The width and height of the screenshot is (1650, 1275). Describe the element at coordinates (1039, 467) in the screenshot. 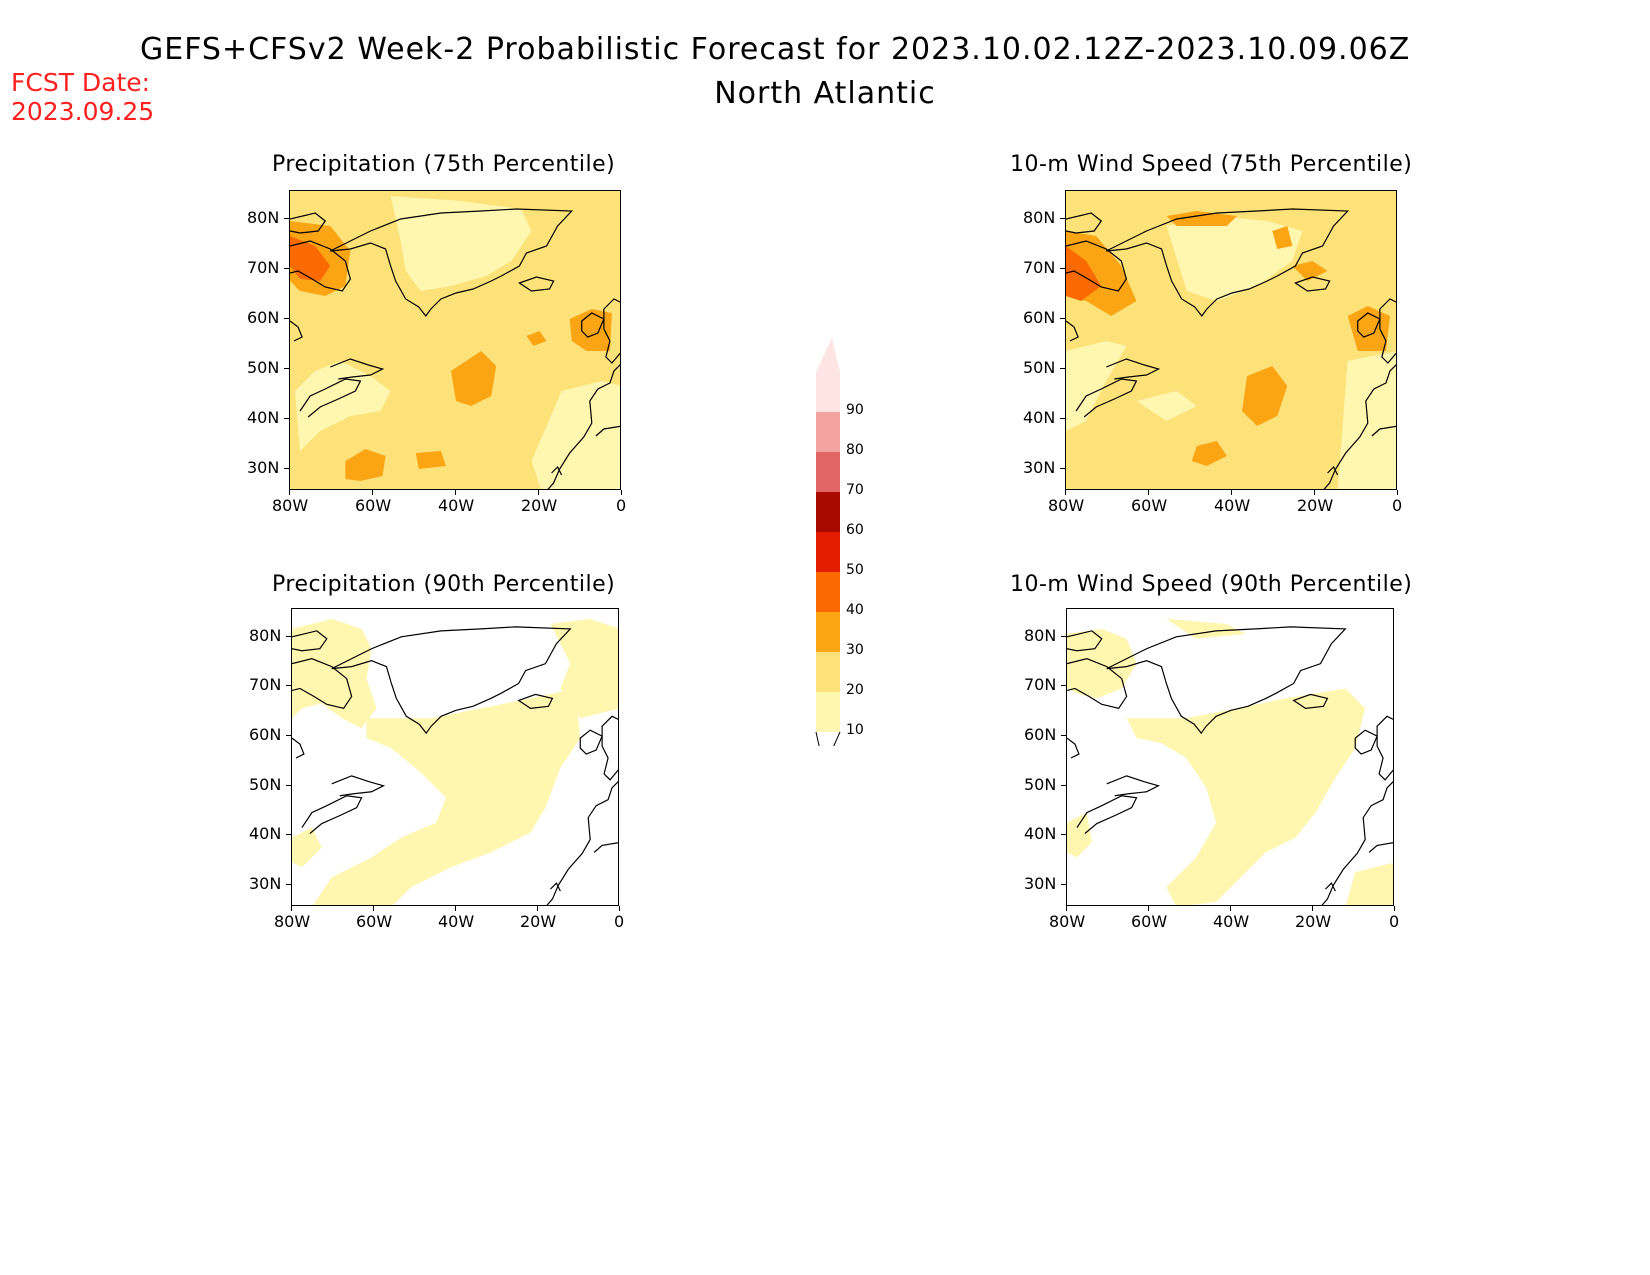

I see `lat-tick-label: 30N` at that location.